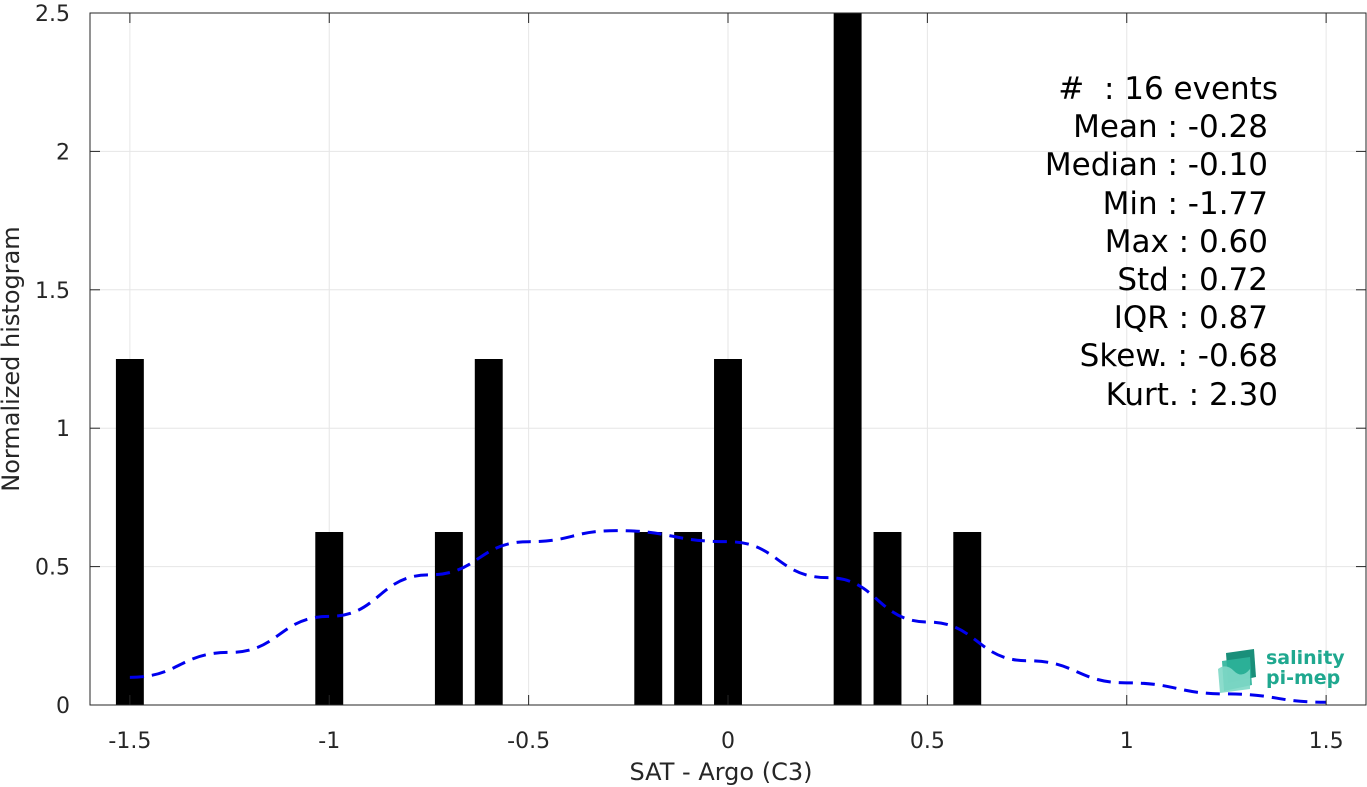  Describe the element at coordinates (52, 568) in the screenshot. I see `y-tick-label: 0.5` at that location.